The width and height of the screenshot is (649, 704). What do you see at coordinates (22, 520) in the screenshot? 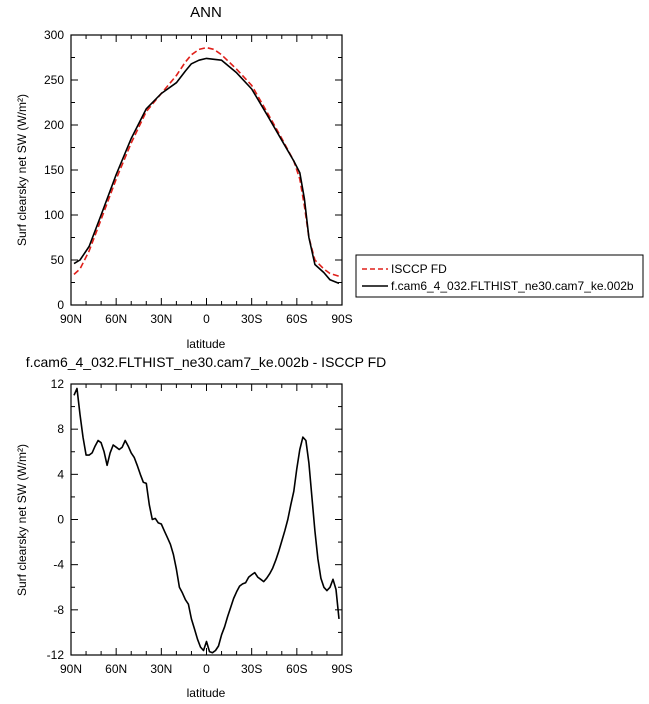
I see `bottom-chart-y-axis-label: Surf clearsky net SW (W/m²)` at bounding box center [22, 520].